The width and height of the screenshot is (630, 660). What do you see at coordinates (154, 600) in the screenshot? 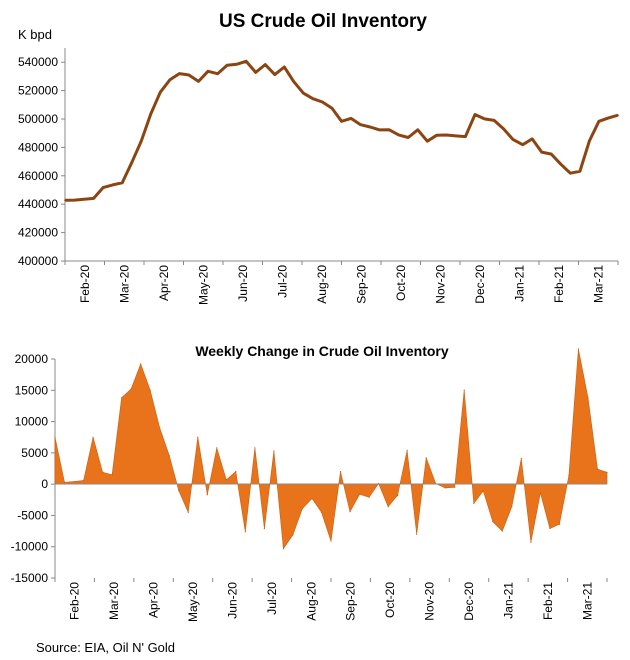
I see `x-tick-label: Apr-20` at bounding box center [154, 600].